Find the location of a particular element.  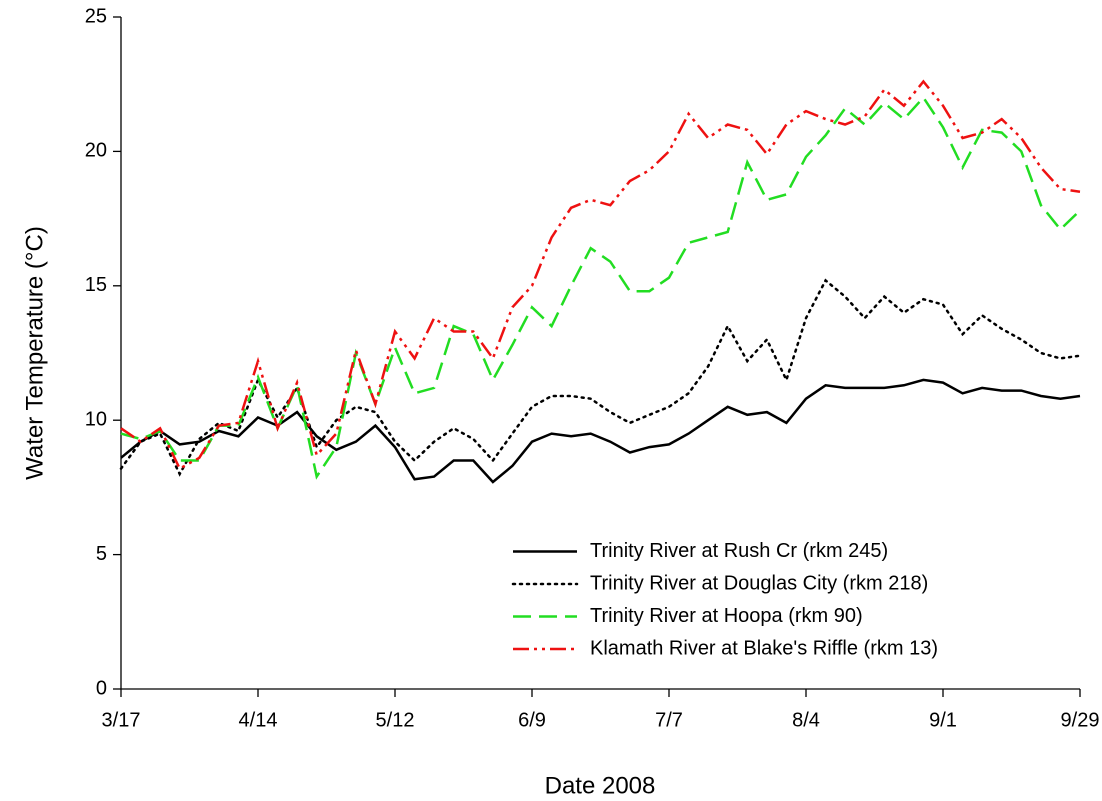

x-tick-label: 7/7 is located at coordinates (669, 720).